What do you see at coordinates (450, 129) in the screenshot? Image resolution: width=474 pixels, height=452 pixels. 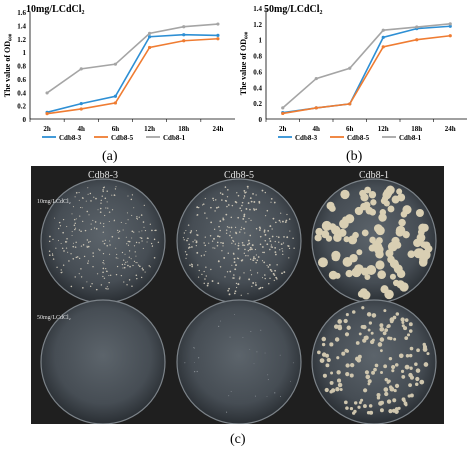 I see `x-tick-label: 24h` at bounding box center [450, 129].